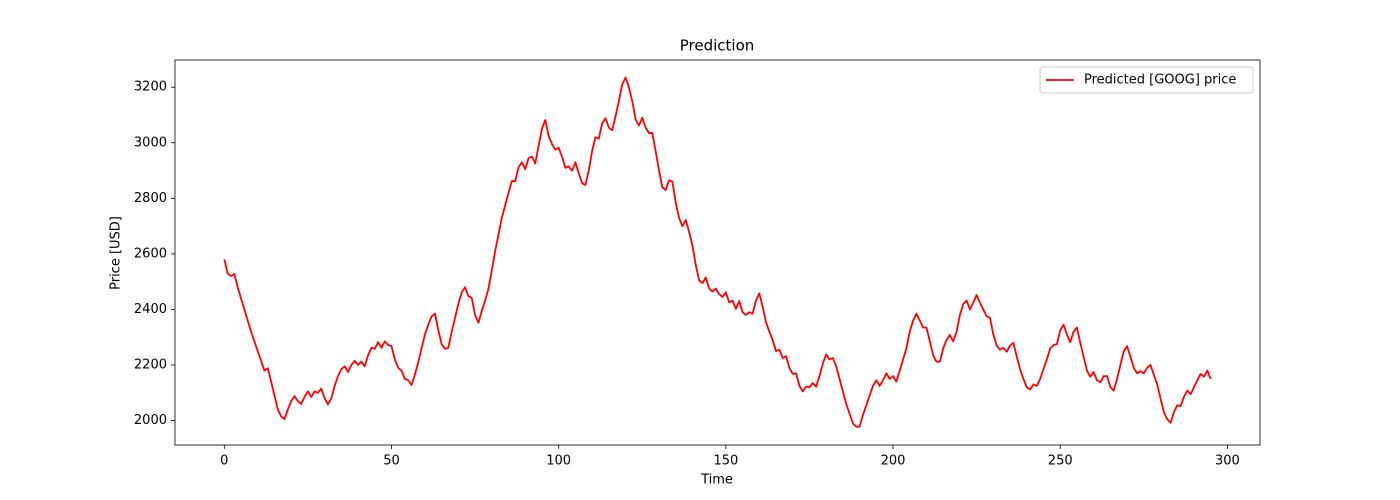 The width and height of the screenshot is (1400, 500). Describe the element at coordinates (1060, 461) in the screenshot. I see `x-tick-label: 250` at that location.